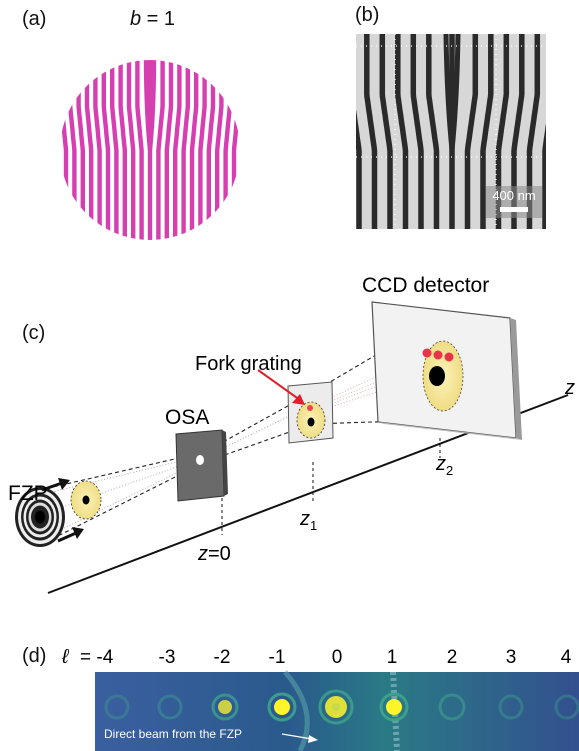 The width and height of the screenshot is (579, 751). I want to click on osa-label: OSA, so click(187, 417).